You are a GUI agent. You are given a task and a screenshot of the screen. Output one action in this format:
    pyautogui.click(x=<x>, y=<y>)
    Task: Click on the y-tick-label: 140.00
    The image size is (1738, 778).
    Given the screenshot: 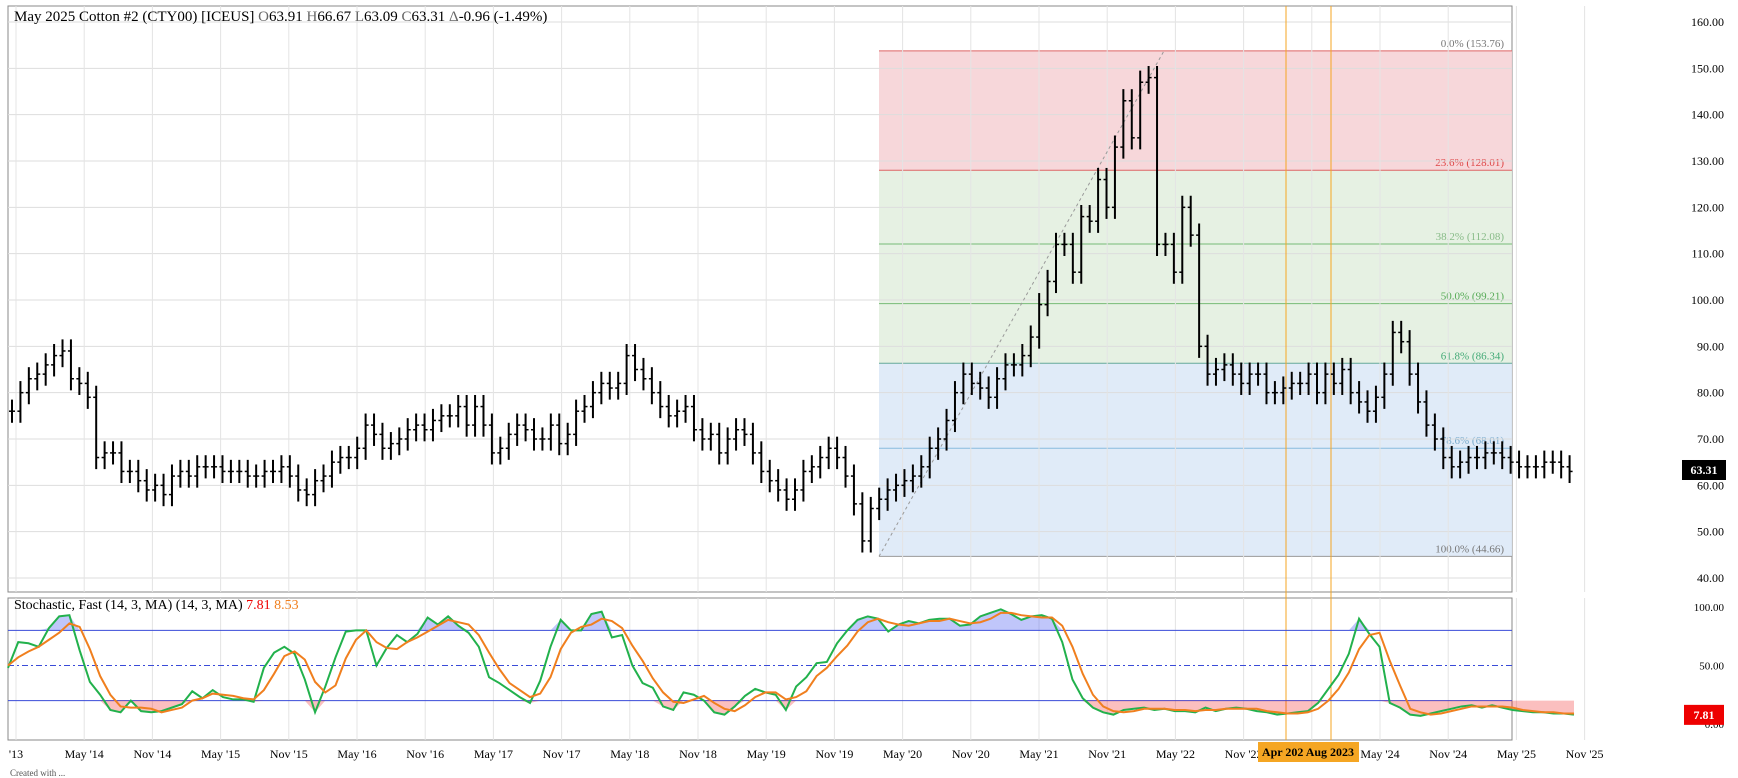 What is the action you would take?
    pyautogui.click(x=1707, y=115)
    